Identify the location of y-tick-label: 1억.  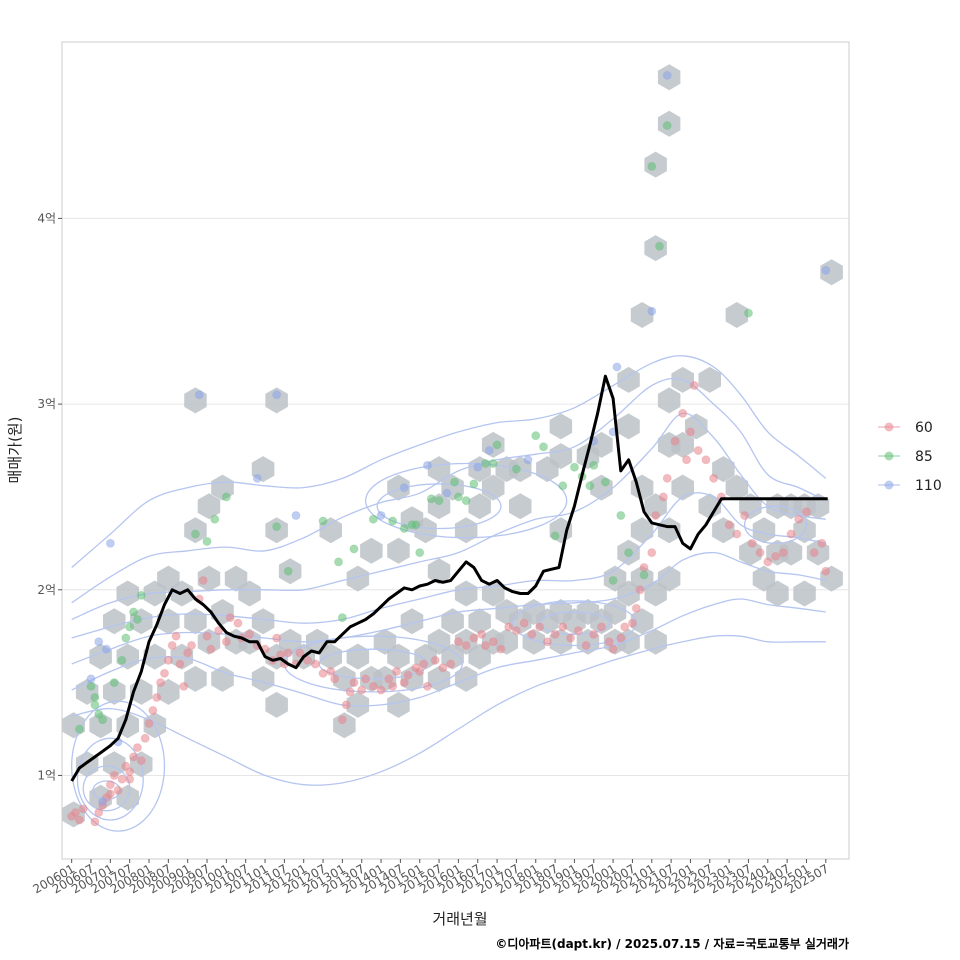
(46, 775).